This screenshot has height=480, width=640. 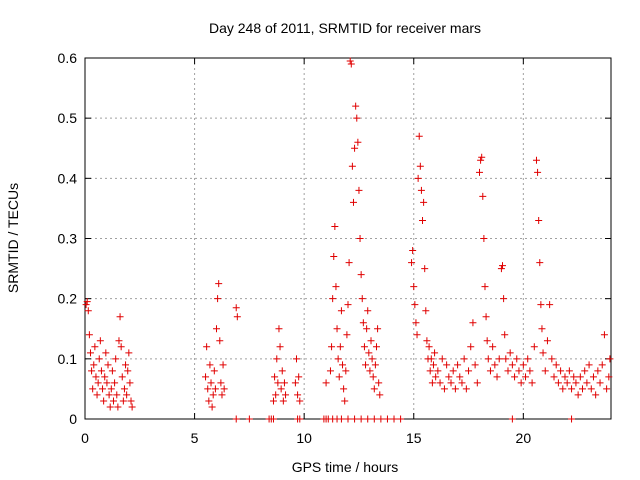 I want to click on y-tick-label: 0.1, so click(x=68, y=359).